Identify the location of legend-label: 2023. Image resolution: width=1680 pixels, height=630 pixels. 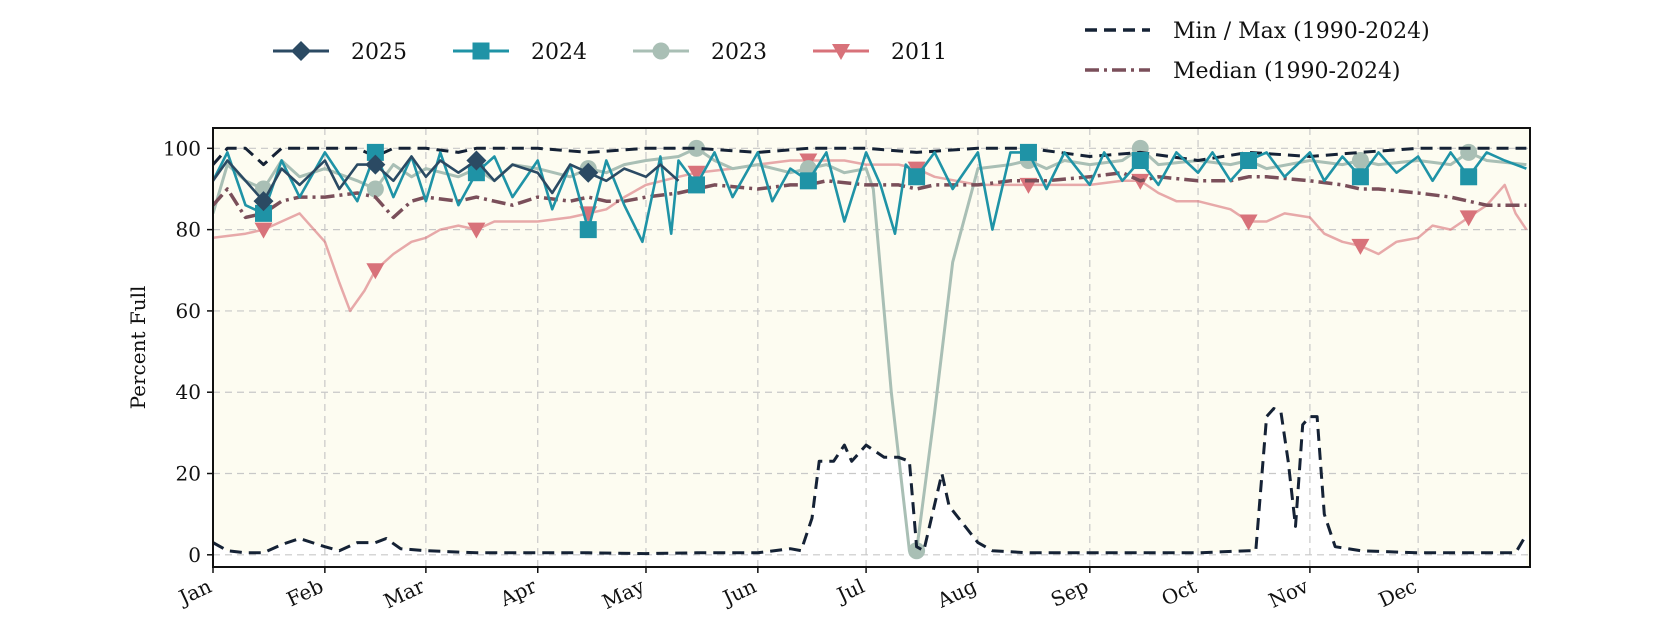
(739, 52).